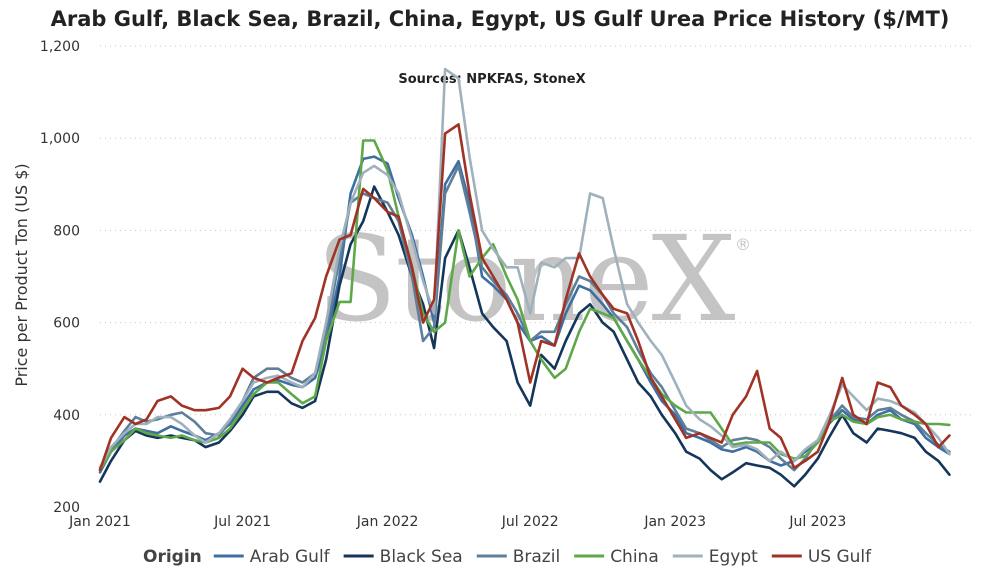  I want to click on y-tick-label: 400, so click(66, 416).